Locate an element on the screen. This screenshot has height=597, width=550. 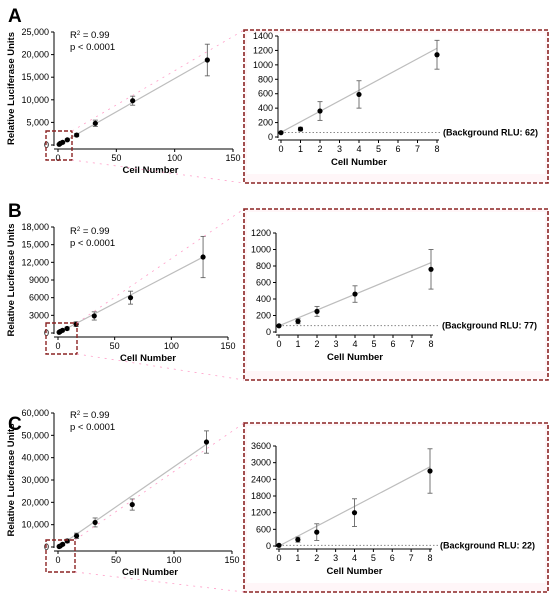
y-tick-label: 60,000 is located at coordinates (35, 413).